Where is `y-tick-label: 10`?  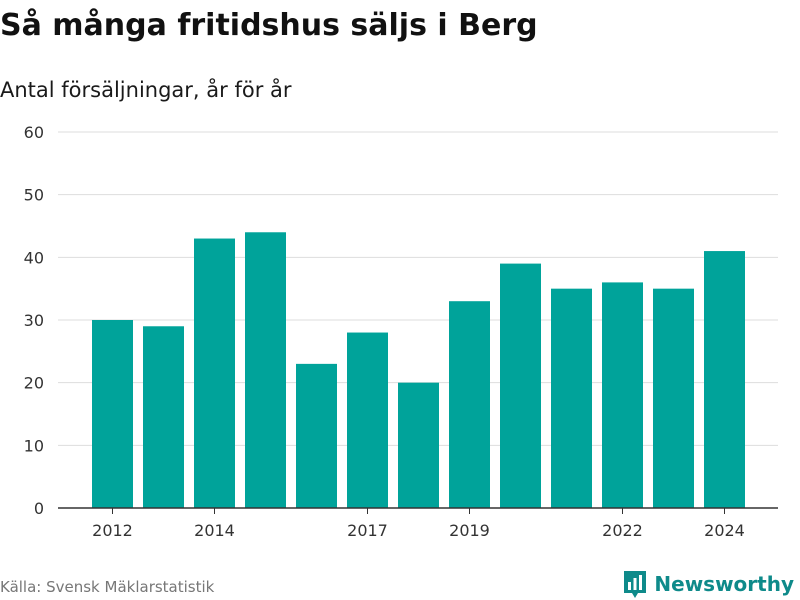
y-tick-label: 10 is located at coordinates (34, 445).